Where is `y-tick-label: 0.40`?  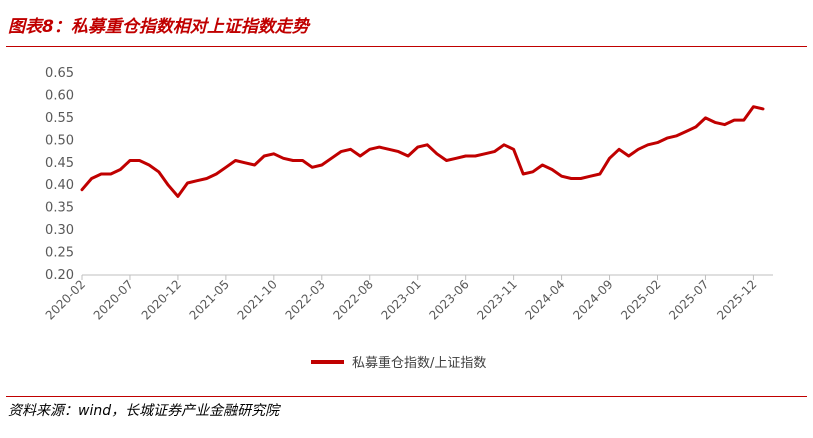 y-tick-label: 0.40 is located at coordinates (59, 185).